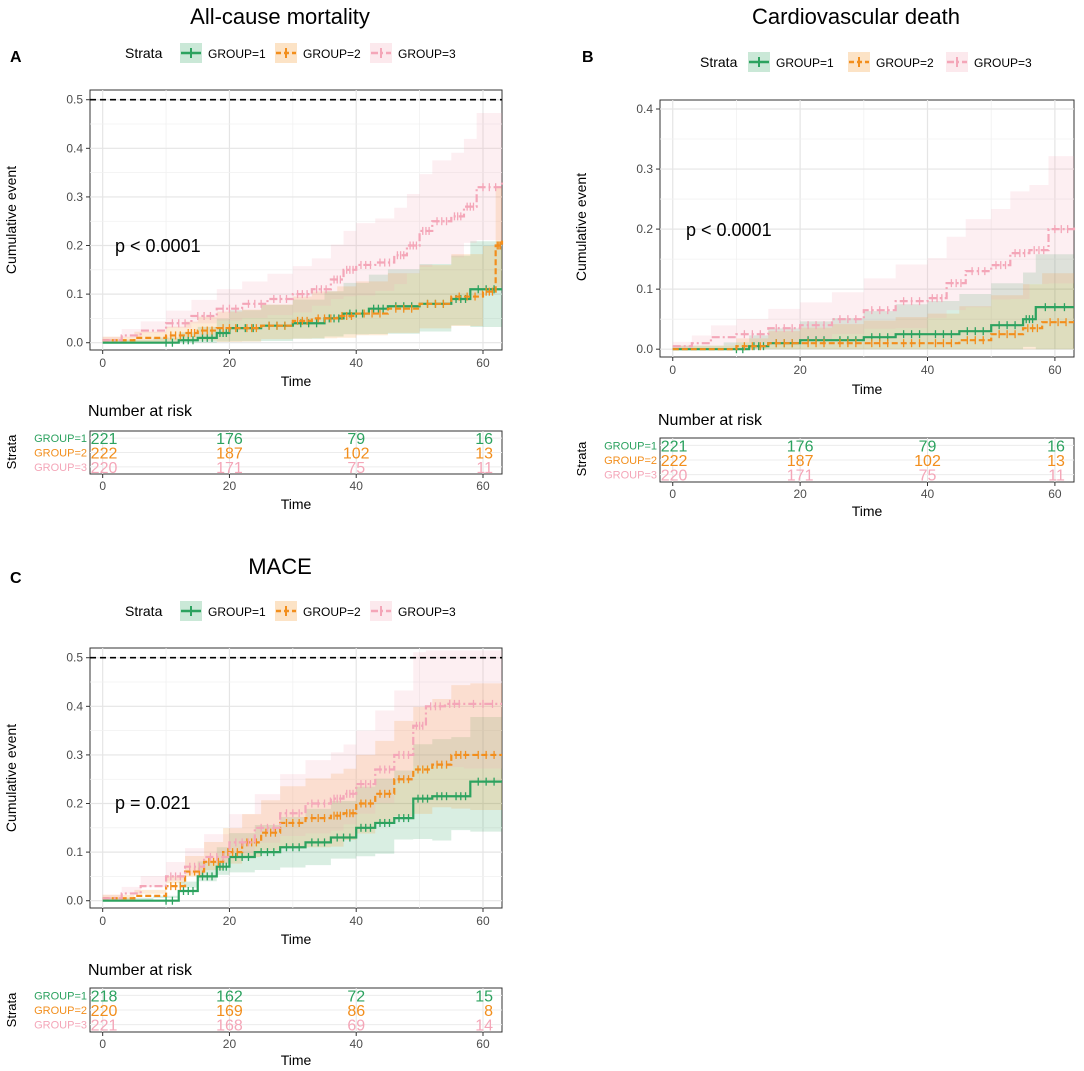 The height and width of the screenshot is (1071, 1084). Describe the element at coordinates (229, 454) in the screenshot. I see `risk-count: 187` at that location.